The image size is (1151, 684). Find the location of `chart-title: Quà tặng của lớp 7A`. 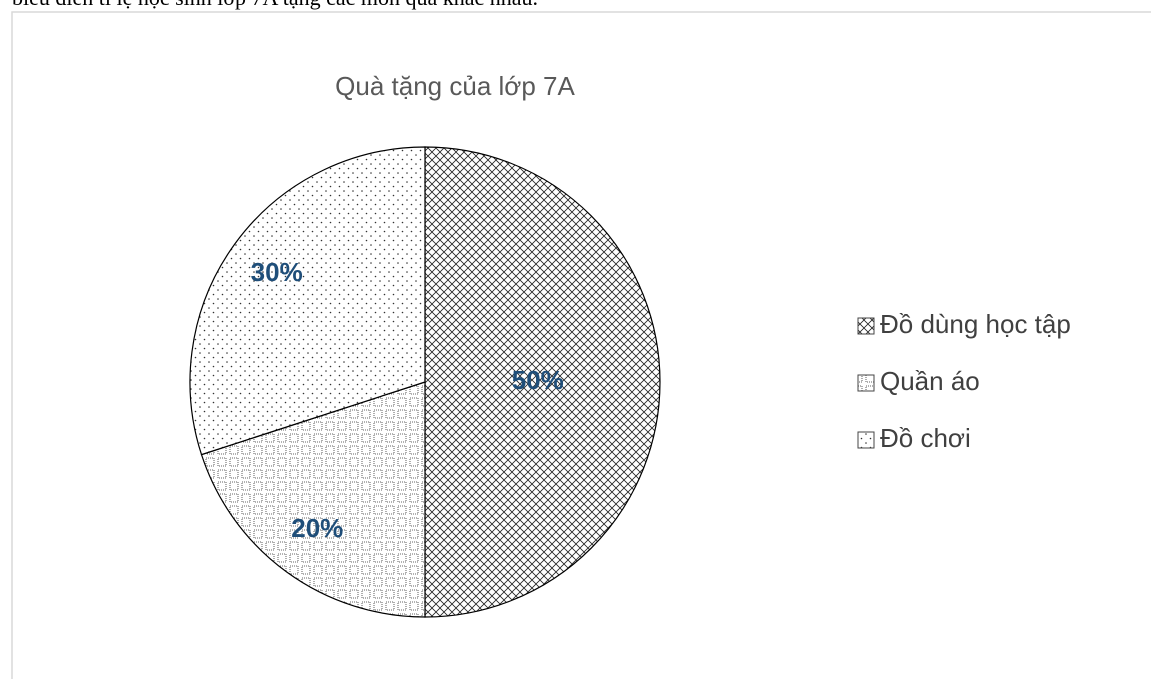

chart-title: Quà tặng của lớp 7A is located at coordinates (455, 86).